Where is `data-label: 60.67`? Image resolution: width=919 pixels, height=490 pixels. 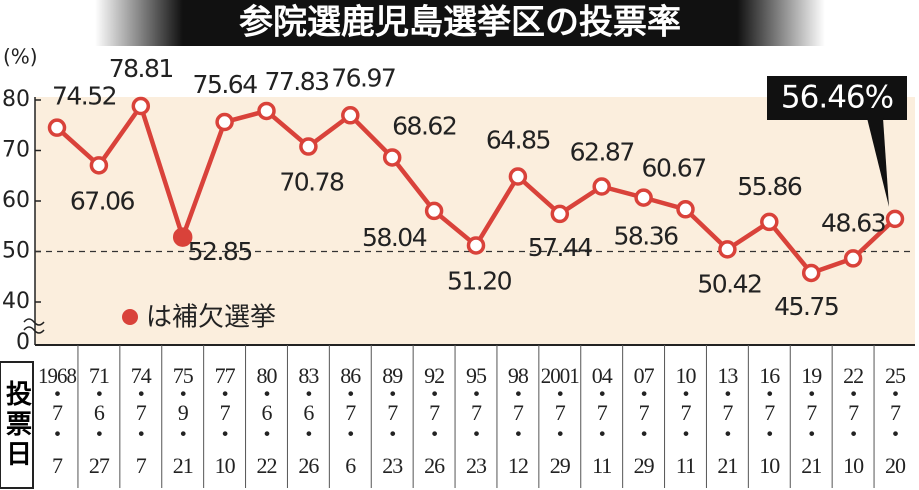 data-label: 60.67 is located at coordinates (674, 168).